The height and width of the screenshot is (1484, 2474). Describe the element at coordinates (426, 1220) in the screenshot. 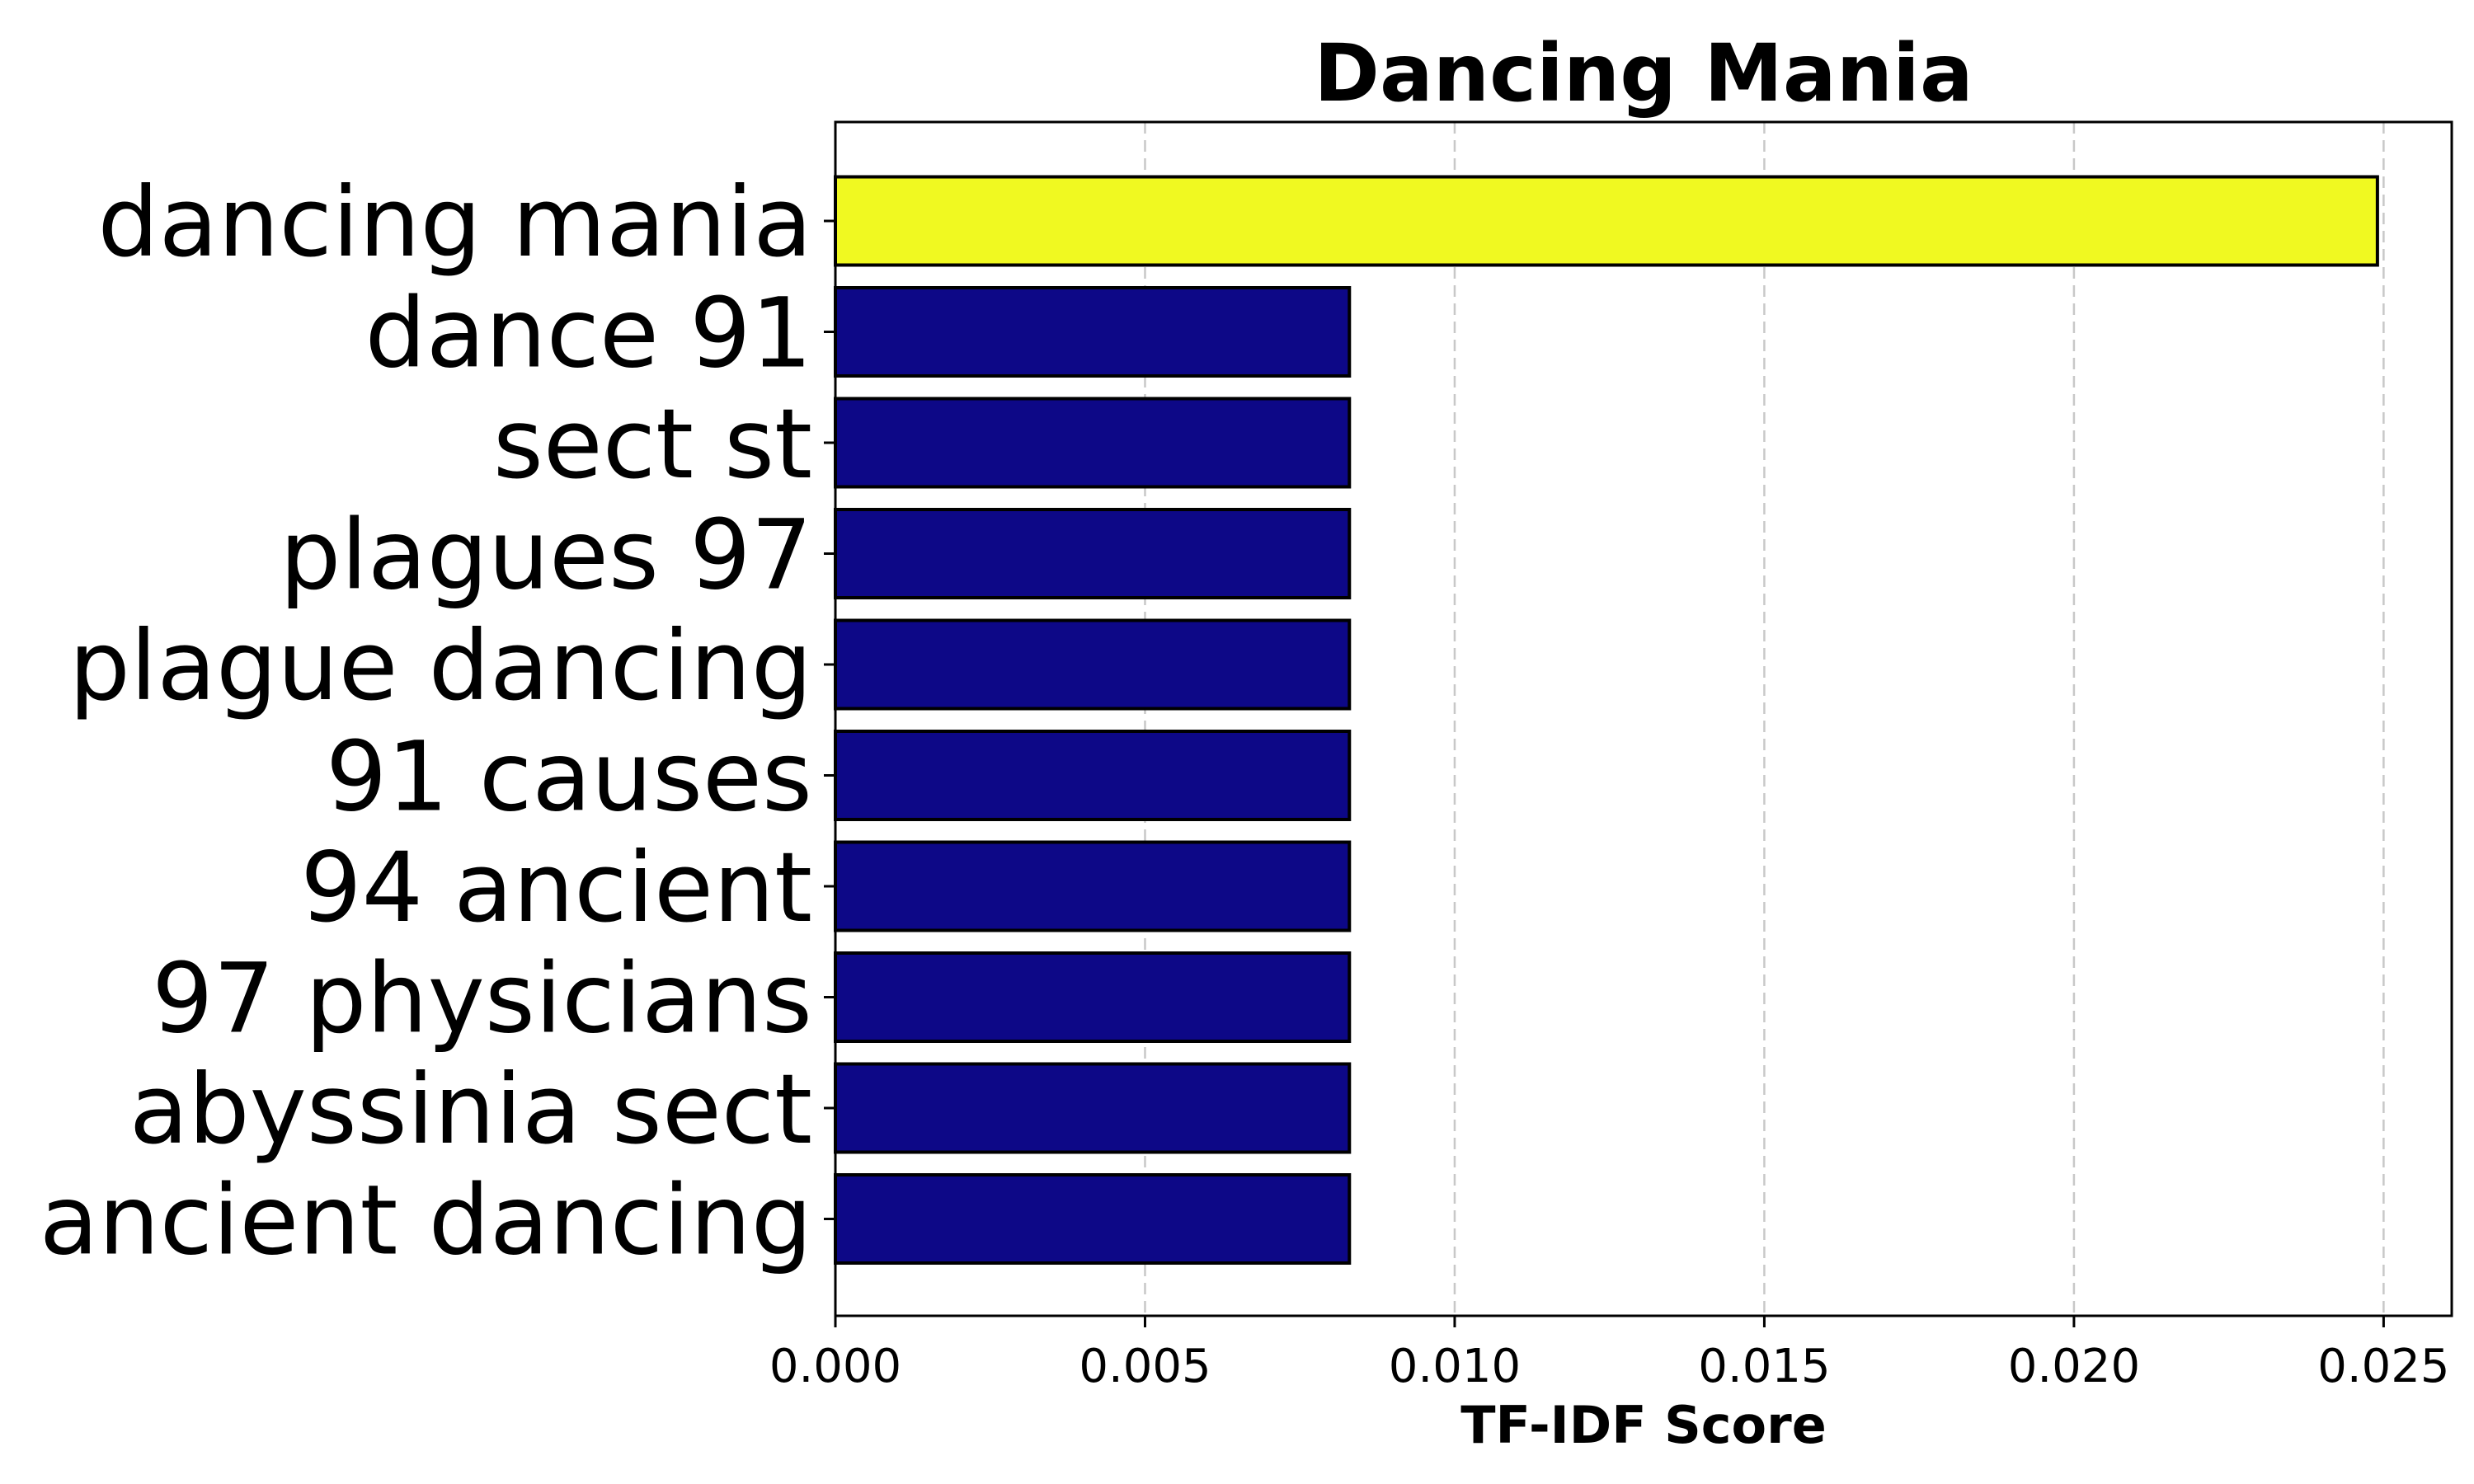

I see `y-tick-label: ancient dancing` at that location.